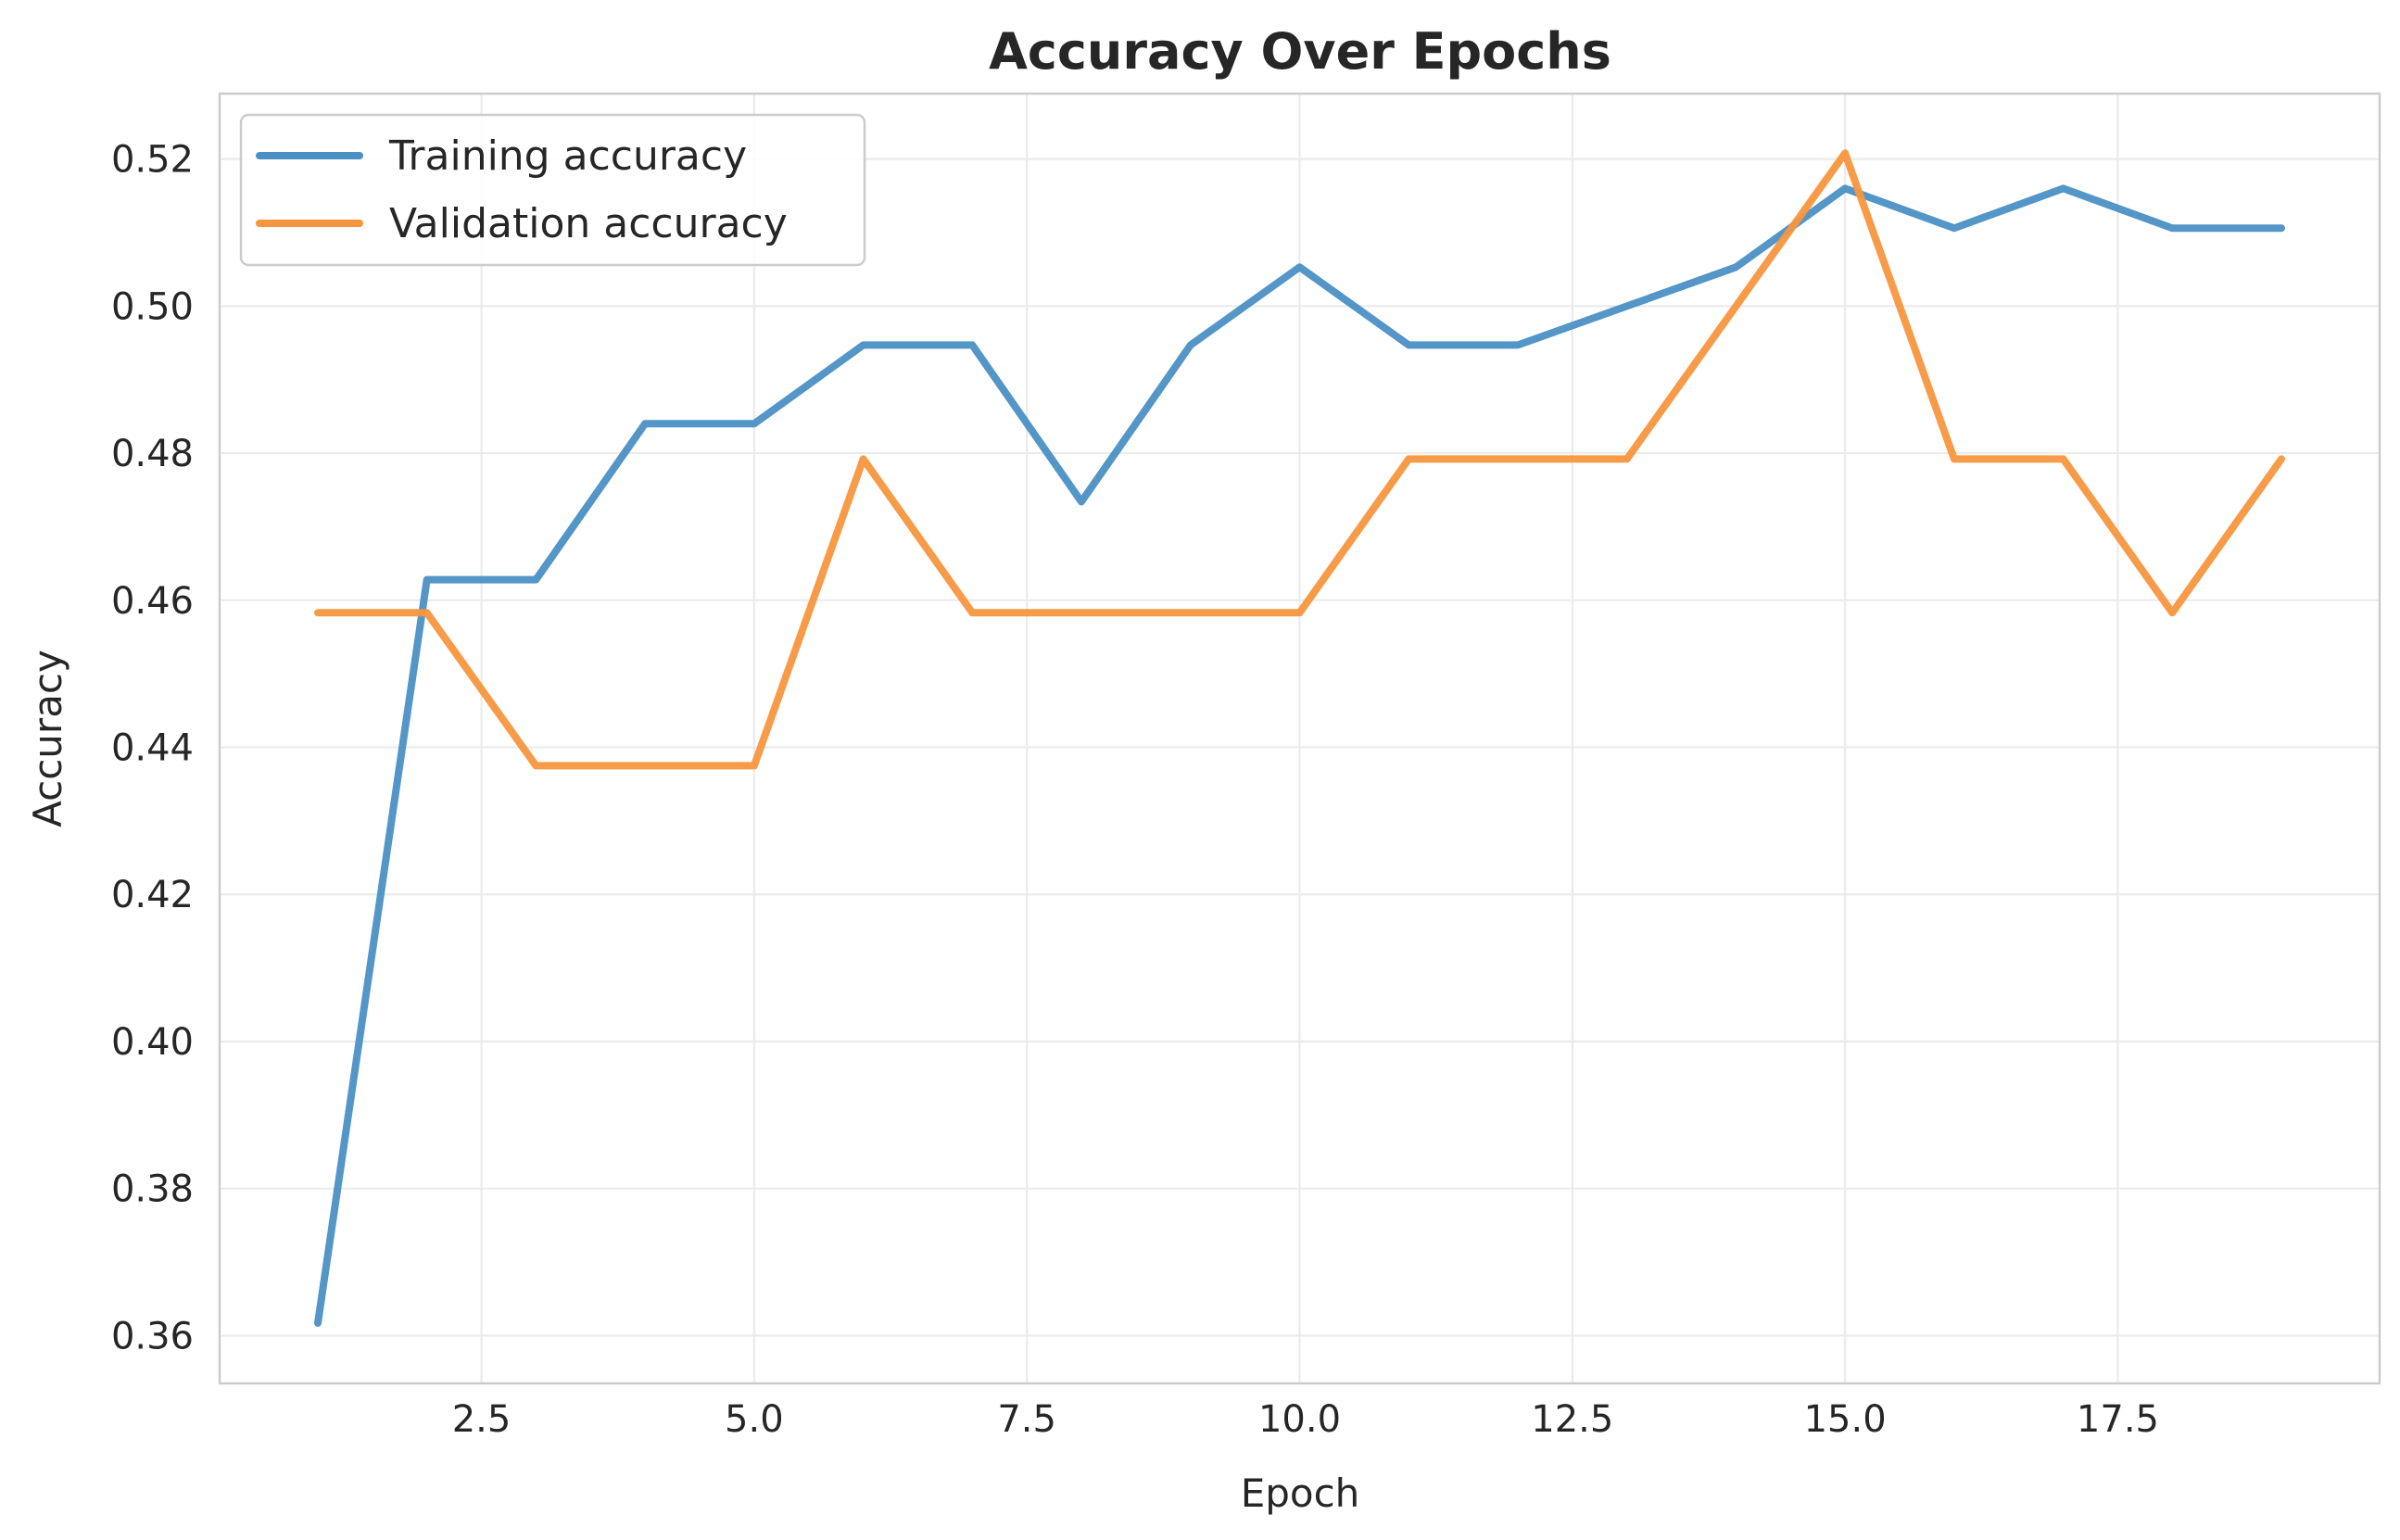  What do you see at coordinates (754, 1419) in the screenshot?
I see `x-tick-label: 5.0` at bounding box center [754, 1419].